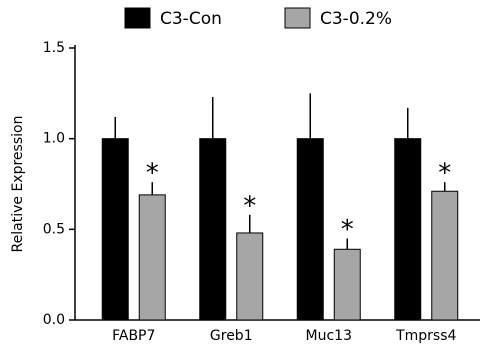 This screenshot has width=500, height=359. What do you see at coordinates (329, 336) in the screenshot?
I see `x-tick-label: Muc13` at bounding box center [329, 336].